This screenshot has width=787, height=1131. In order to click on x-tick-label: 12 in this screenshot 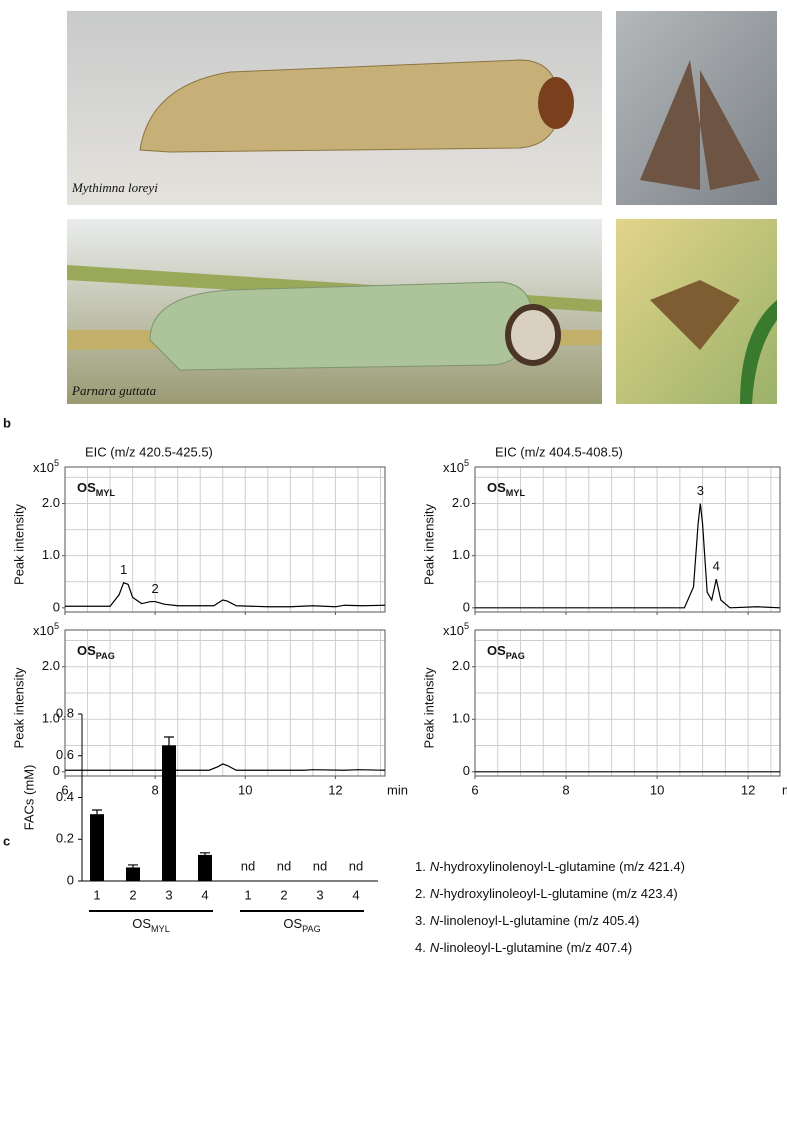, I will do `click(748, 789)`.